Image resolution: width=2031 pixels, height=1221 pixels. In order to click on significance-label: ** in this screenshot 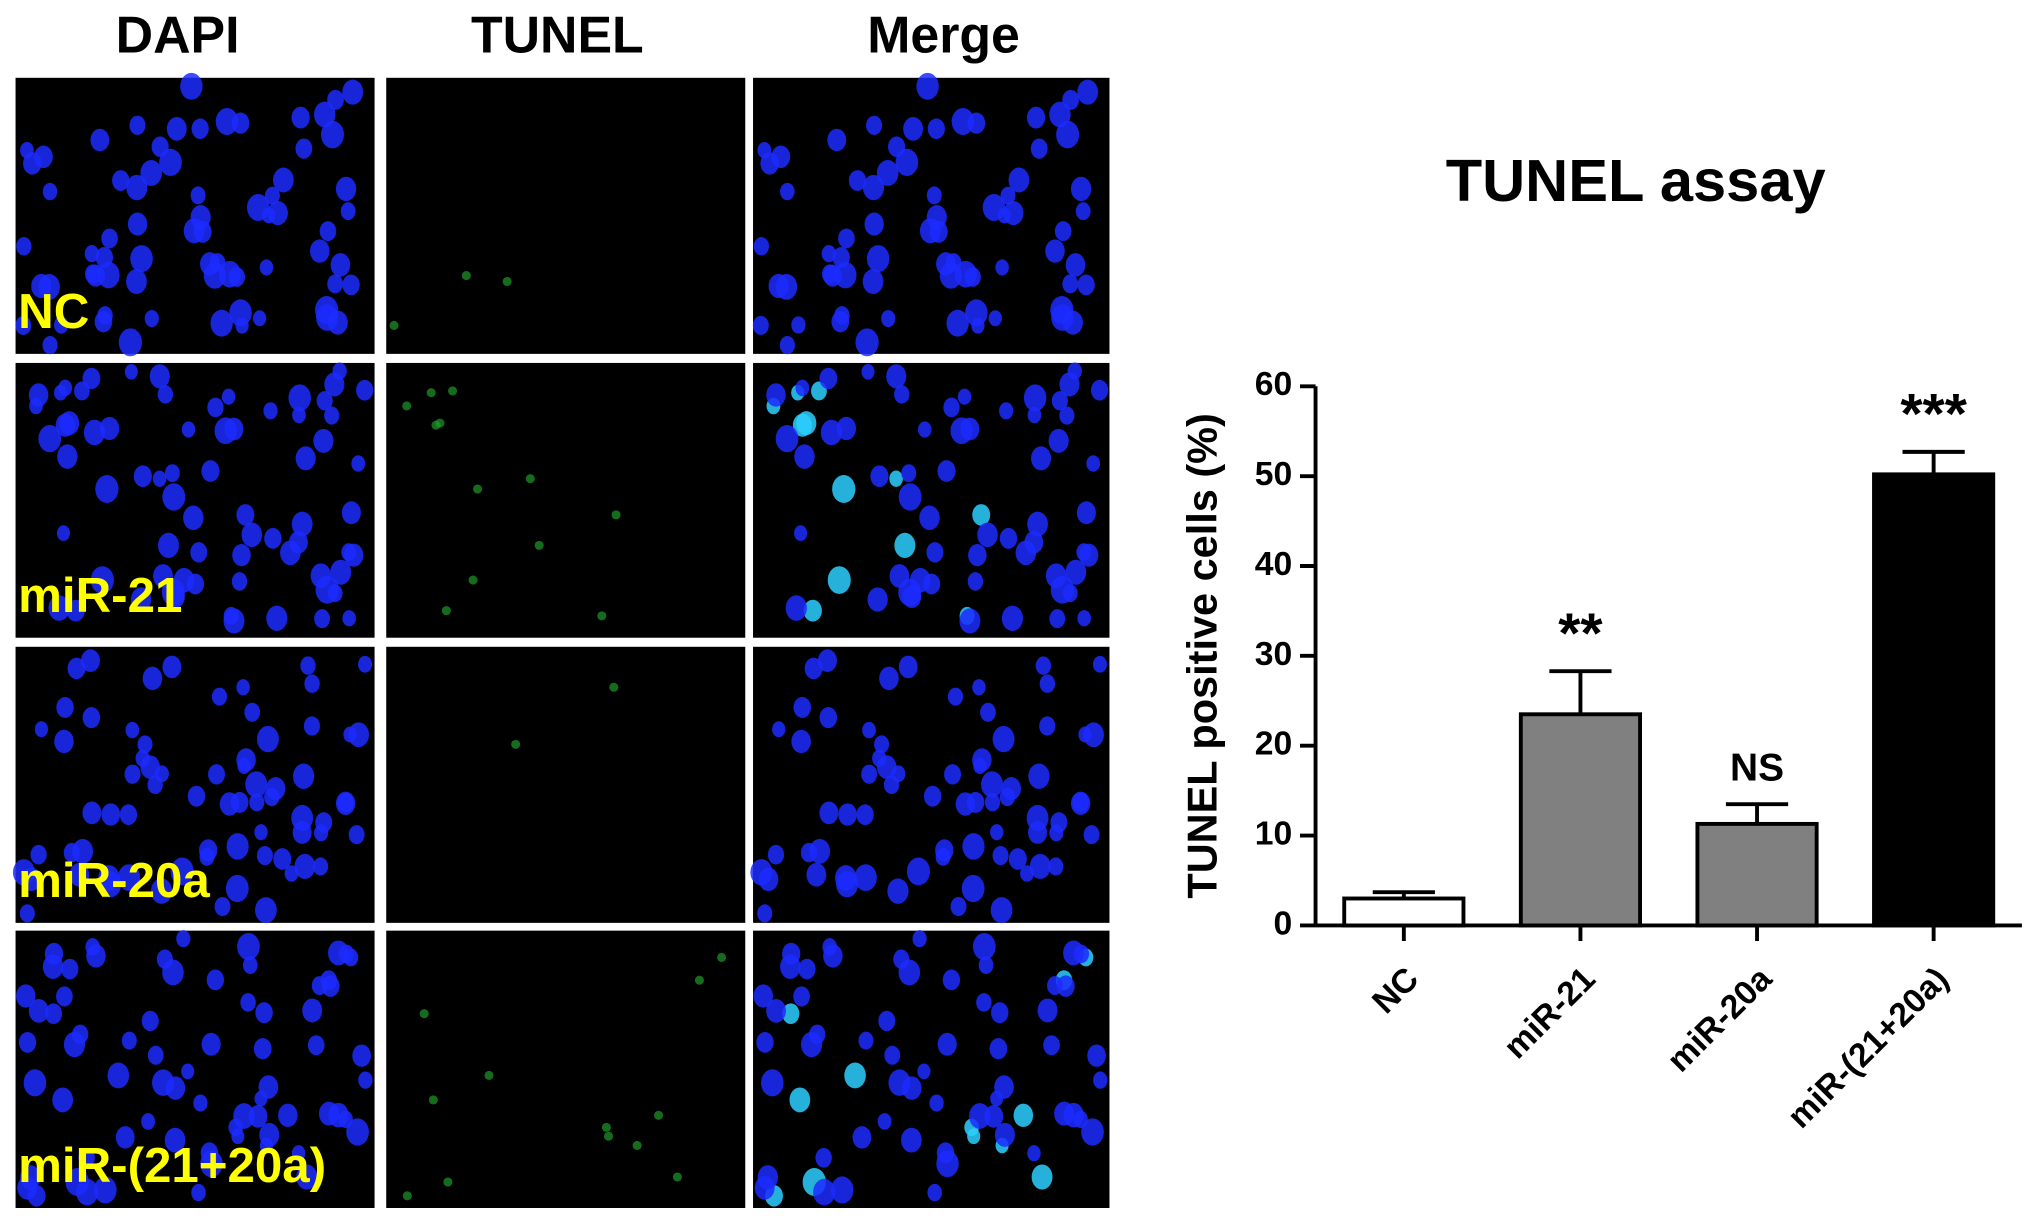, I will do `click(1580, 634)`.